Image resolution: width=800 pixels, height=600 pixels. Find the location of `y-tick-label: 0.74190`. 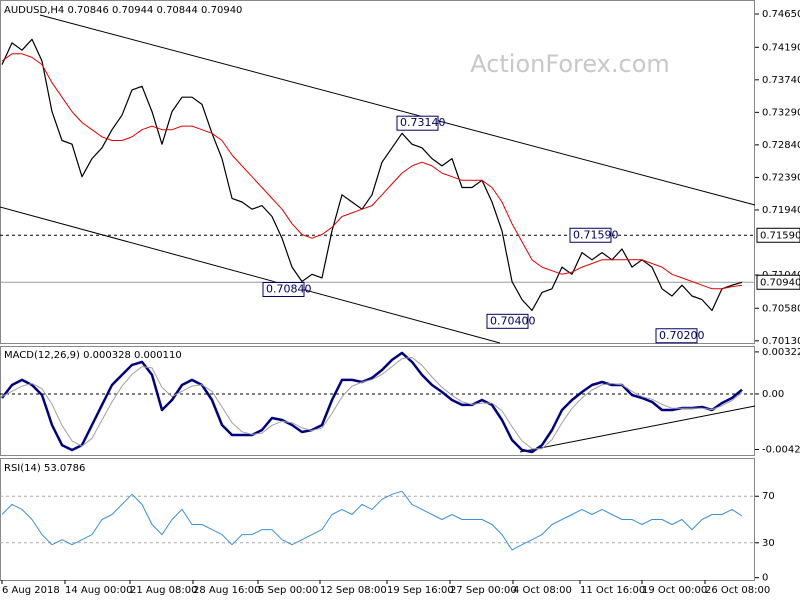

y-tick-label: 0.74190 is located at coordinates (781, 47).